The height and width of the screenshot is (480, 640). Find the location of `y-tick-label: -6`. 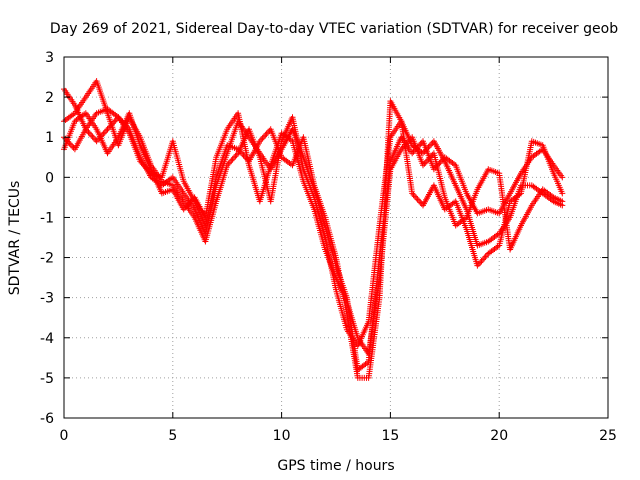

y-tick-label: -6 is located at coordinates (47, 419).